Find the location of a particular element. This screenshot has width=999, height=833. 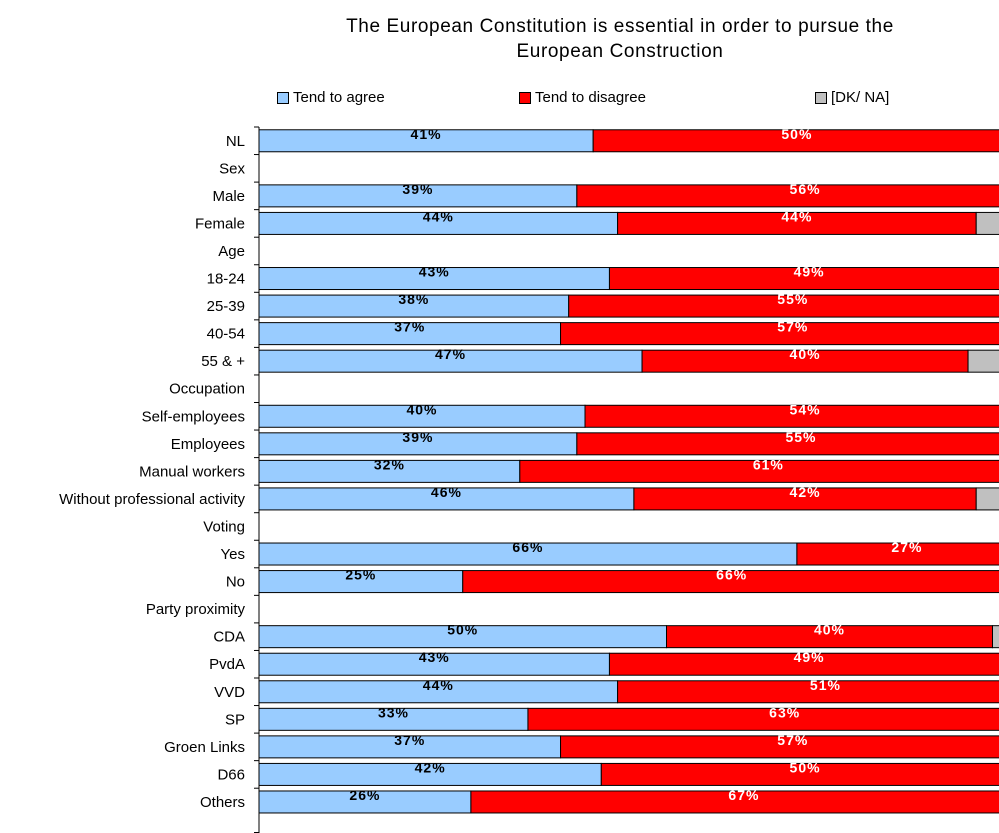

legend-item-agree: Tend to agree is located at coordinates (331, 97).